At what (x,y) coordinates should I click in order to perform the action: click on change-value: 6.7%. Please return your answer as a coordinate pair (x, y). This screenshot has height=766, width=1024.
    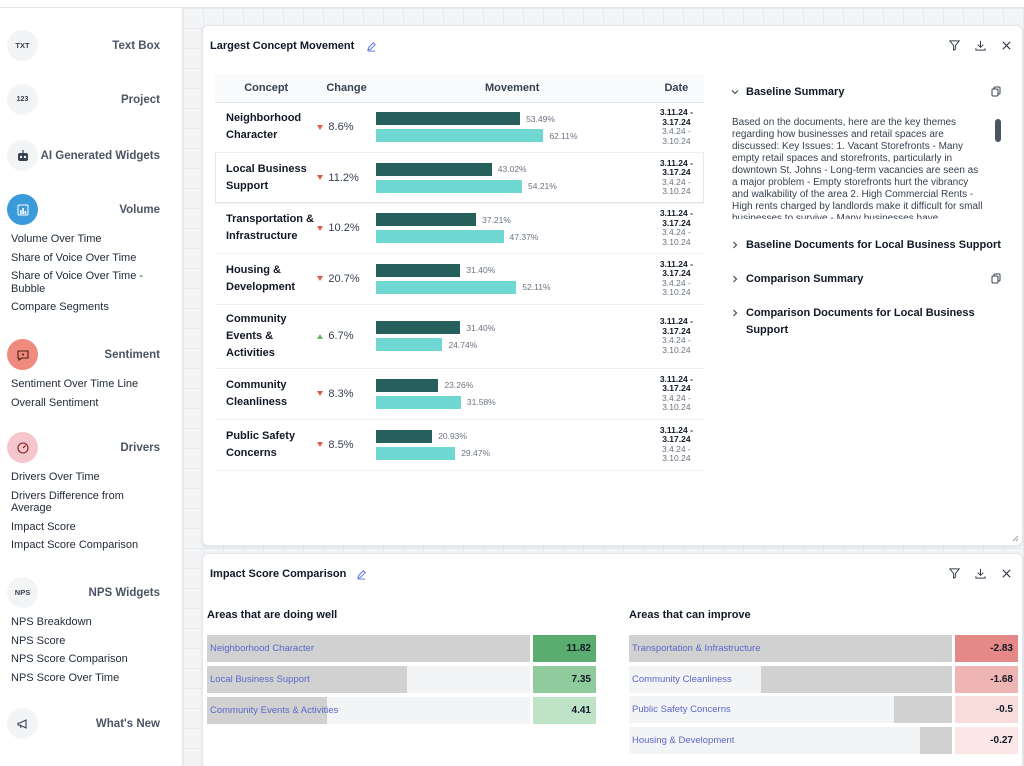
    Looking at the image, I should click on (341, 336).